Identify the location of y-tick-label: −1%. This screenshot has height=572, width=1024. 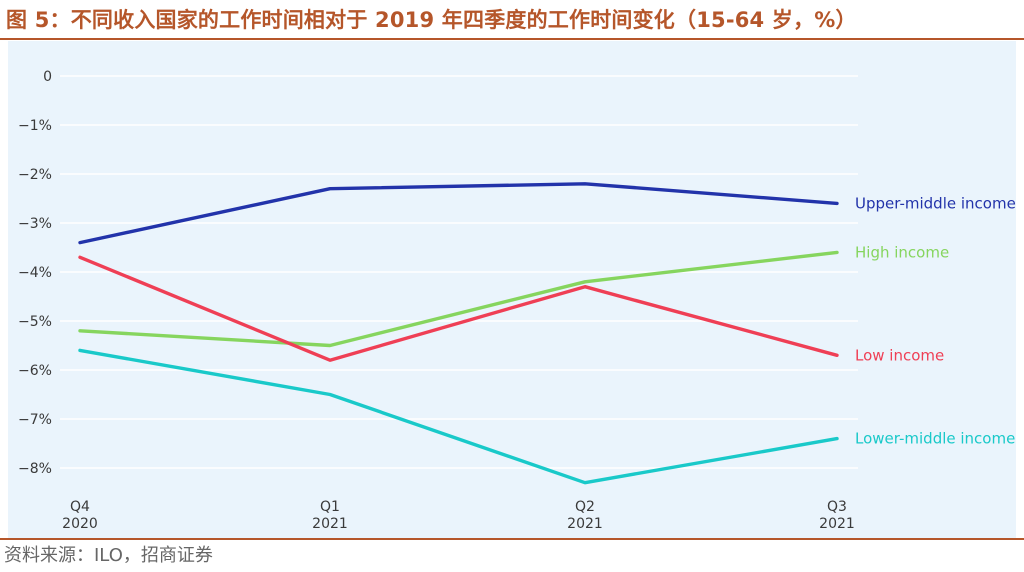
(35, 126).